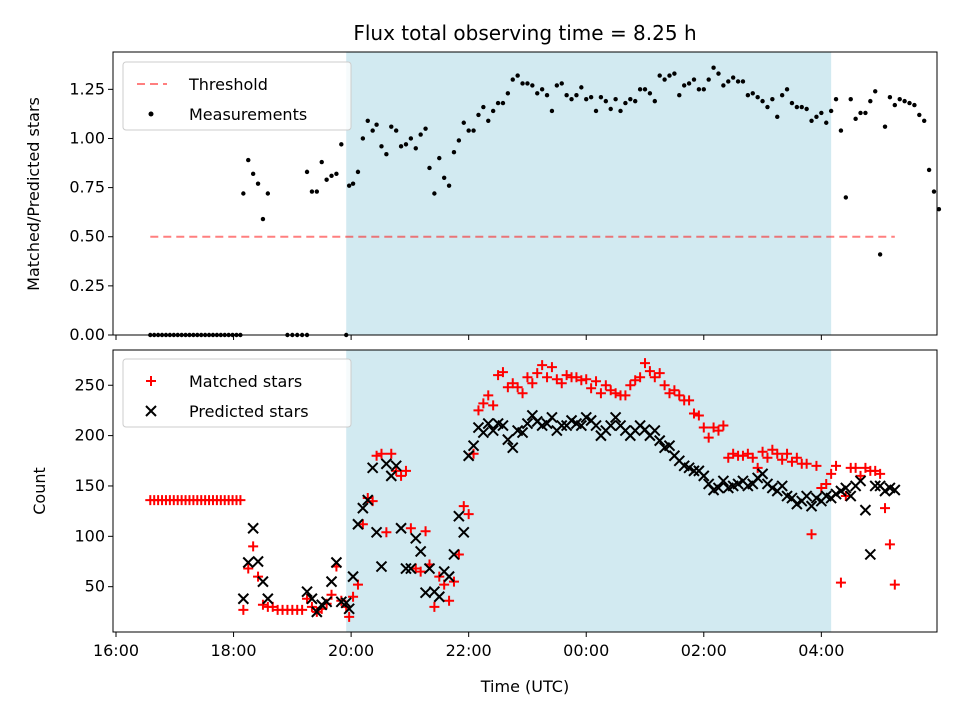 This screenshot has height=720, width=960. Describe the element at coordinates (237, 96) in the screenshot. I see `top-legend: Threshold Measurements` at that location.